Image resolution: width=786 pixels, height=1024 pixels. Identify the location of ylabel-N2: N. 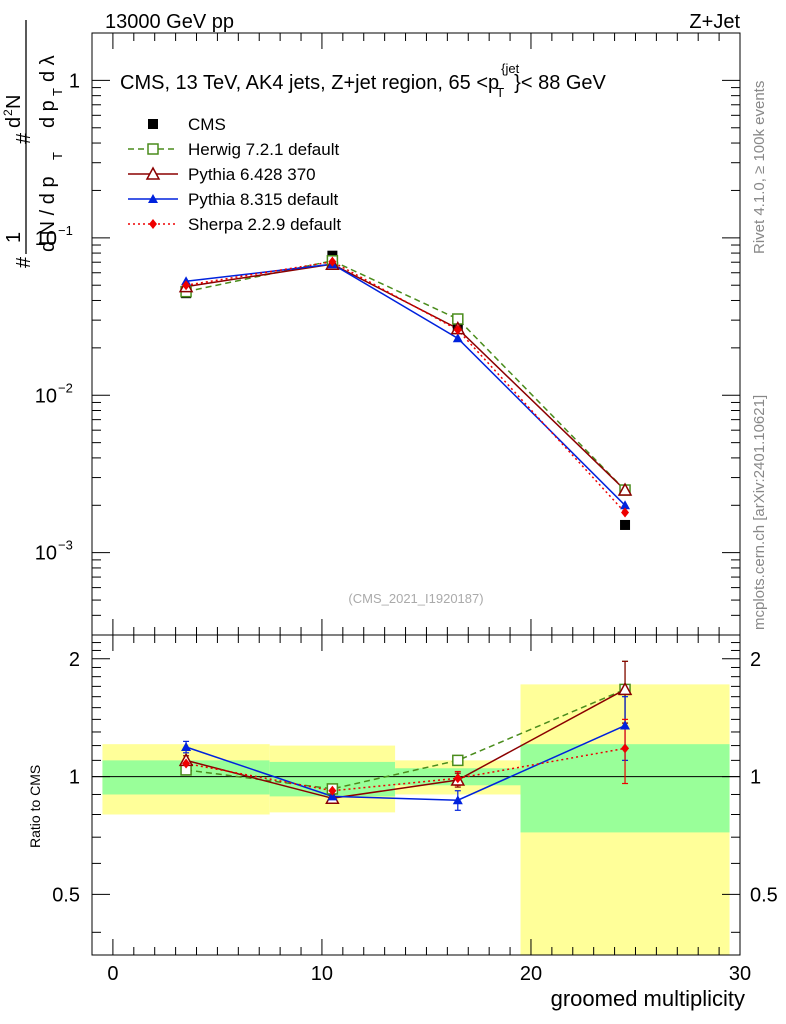
(14, 102).